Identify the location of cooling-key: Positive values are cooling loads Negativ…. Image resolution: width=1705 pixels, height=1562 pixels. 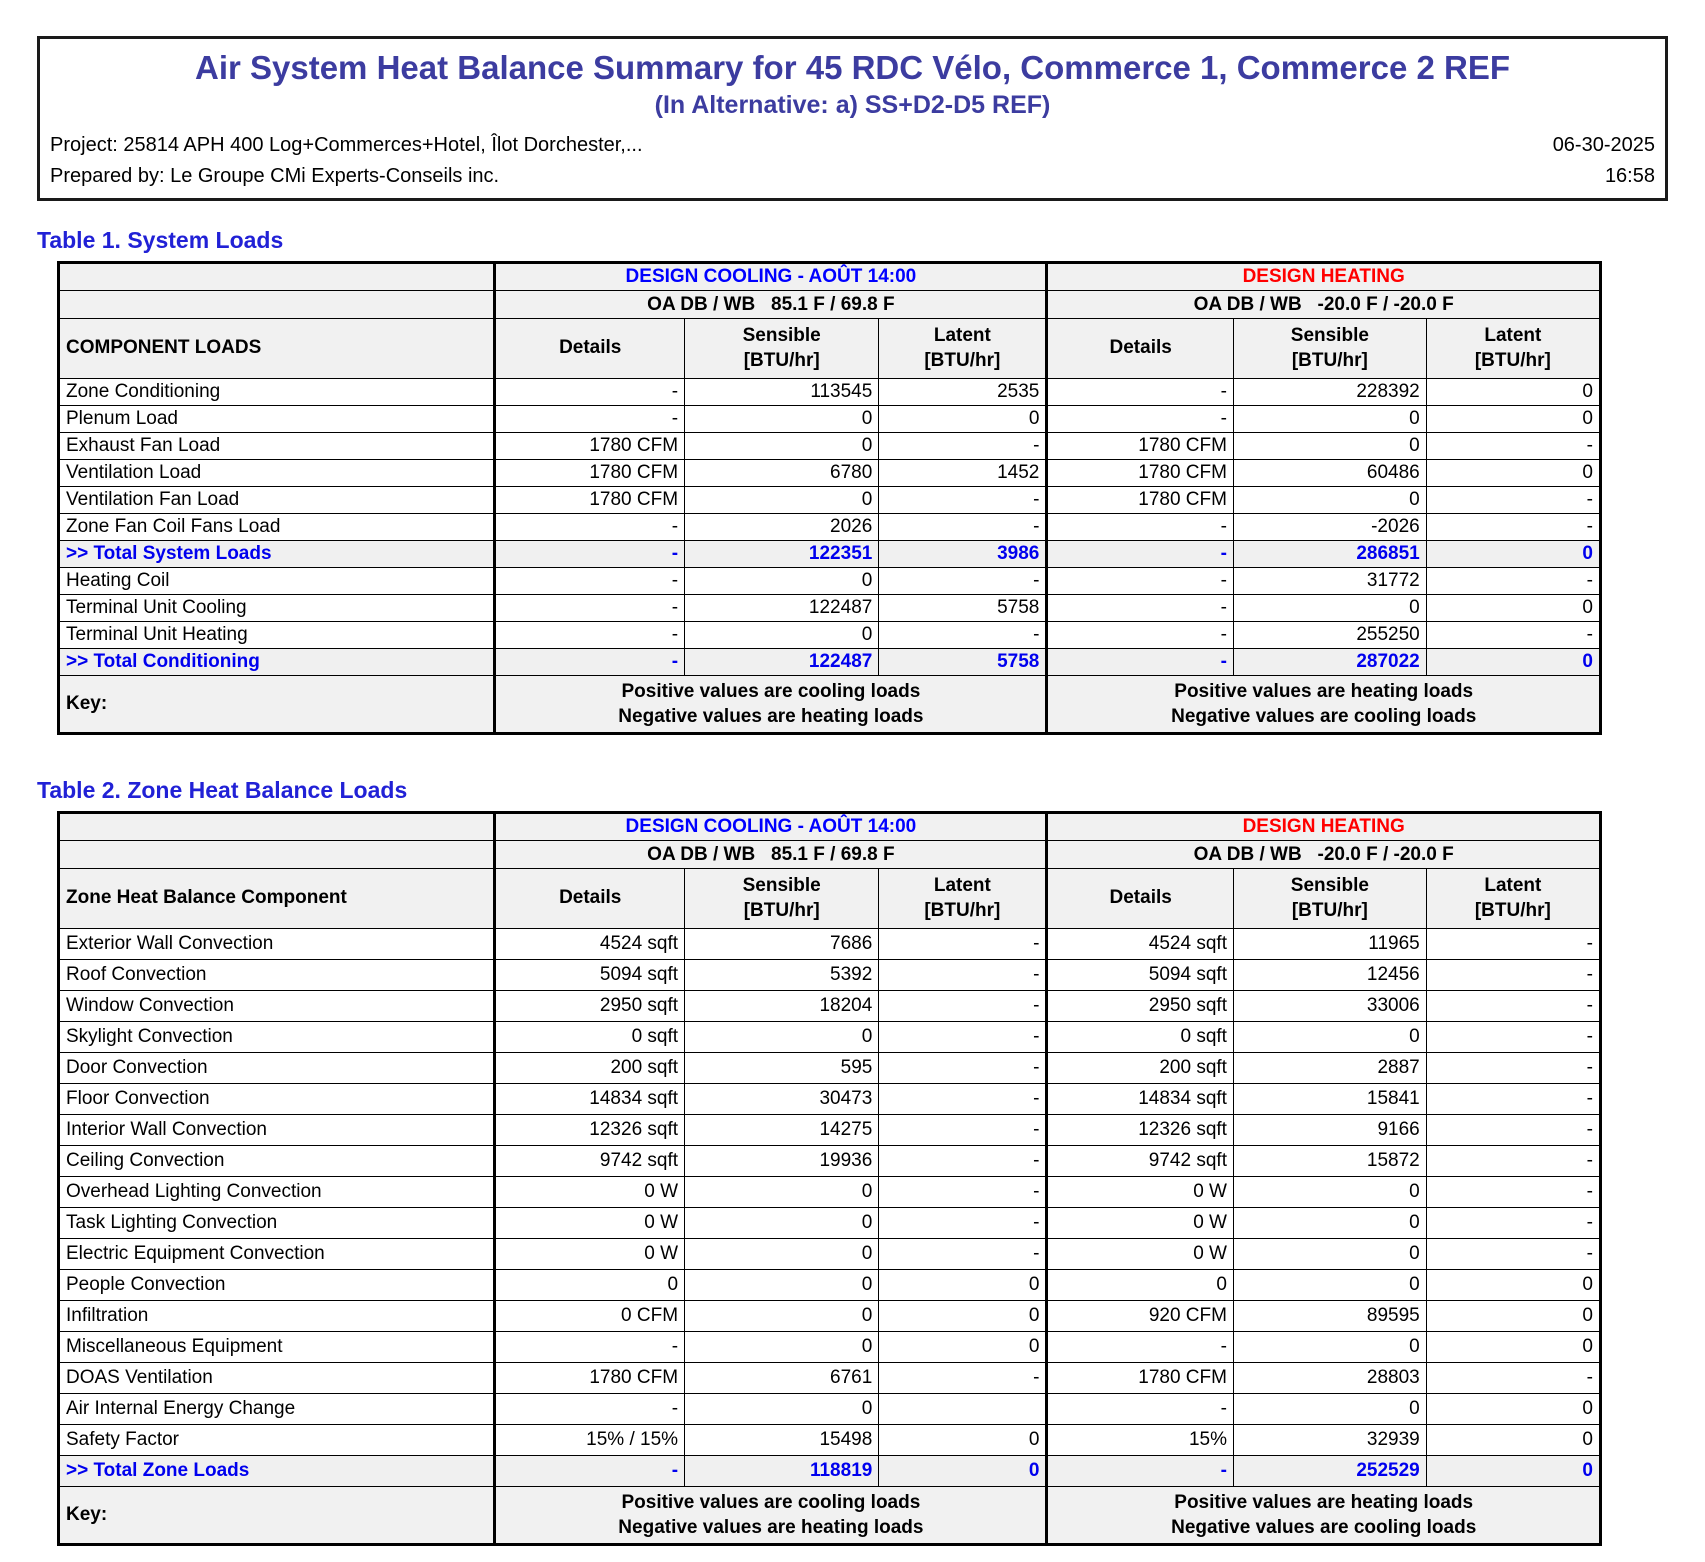
(770, 1516).